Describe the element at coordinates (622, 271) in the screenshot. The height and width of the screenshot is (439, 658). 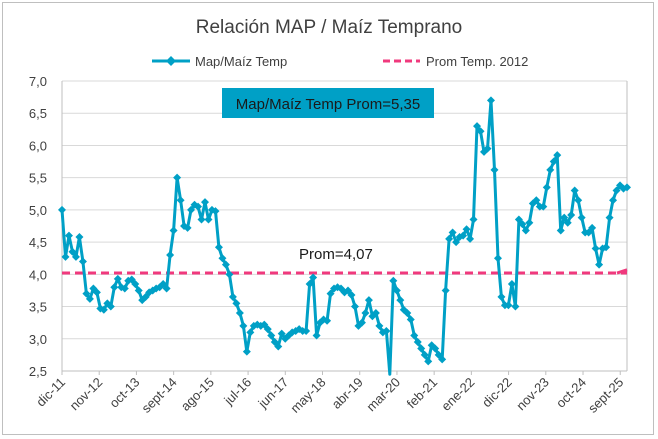
I see `average-line-end` at that location.